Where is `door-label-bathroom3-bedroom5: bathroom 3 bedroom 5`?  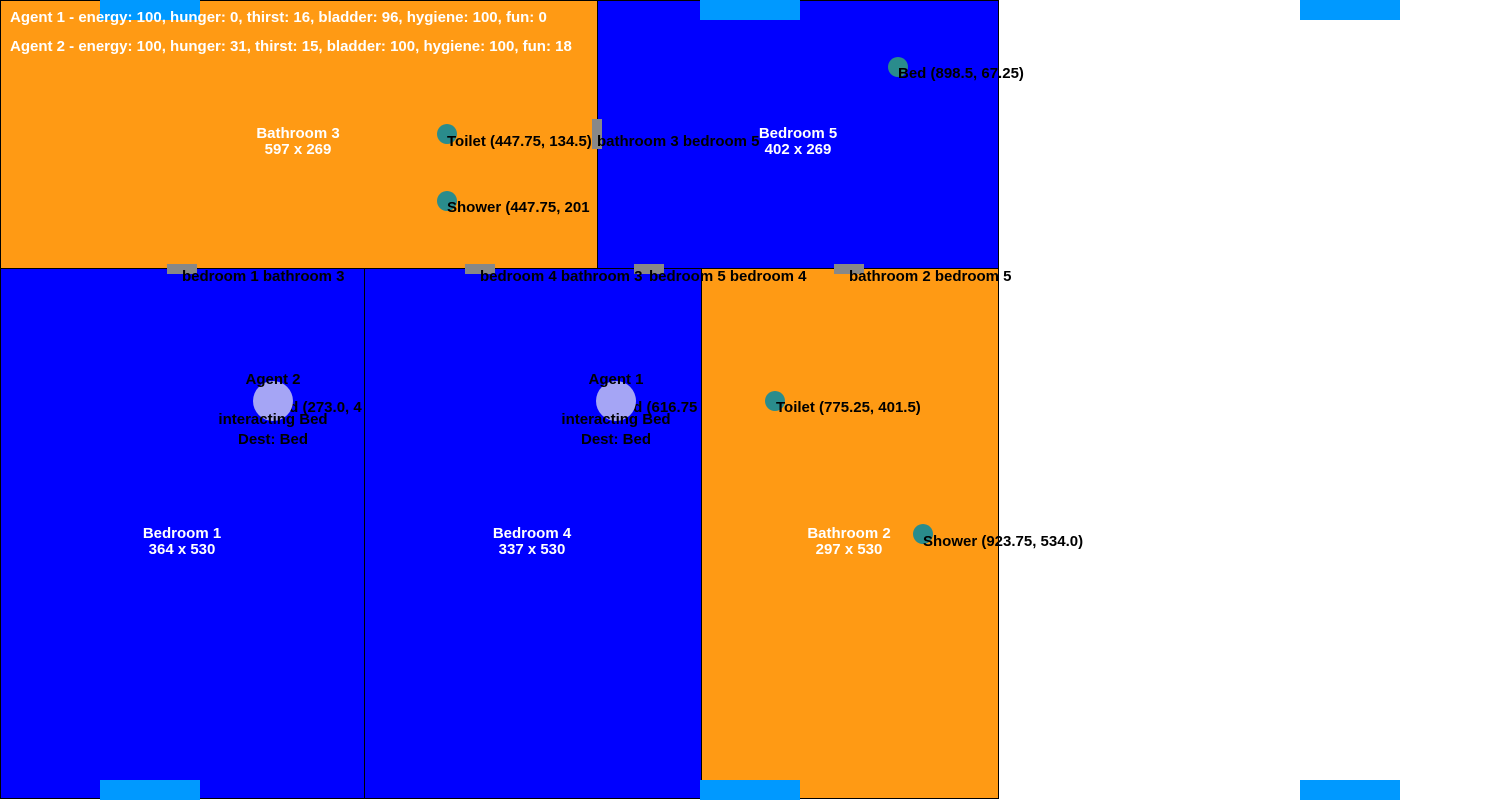 door-label-bathroom3-bedroom5: bathroom 3 bedroom 5 is located at coordinates (678, 141).